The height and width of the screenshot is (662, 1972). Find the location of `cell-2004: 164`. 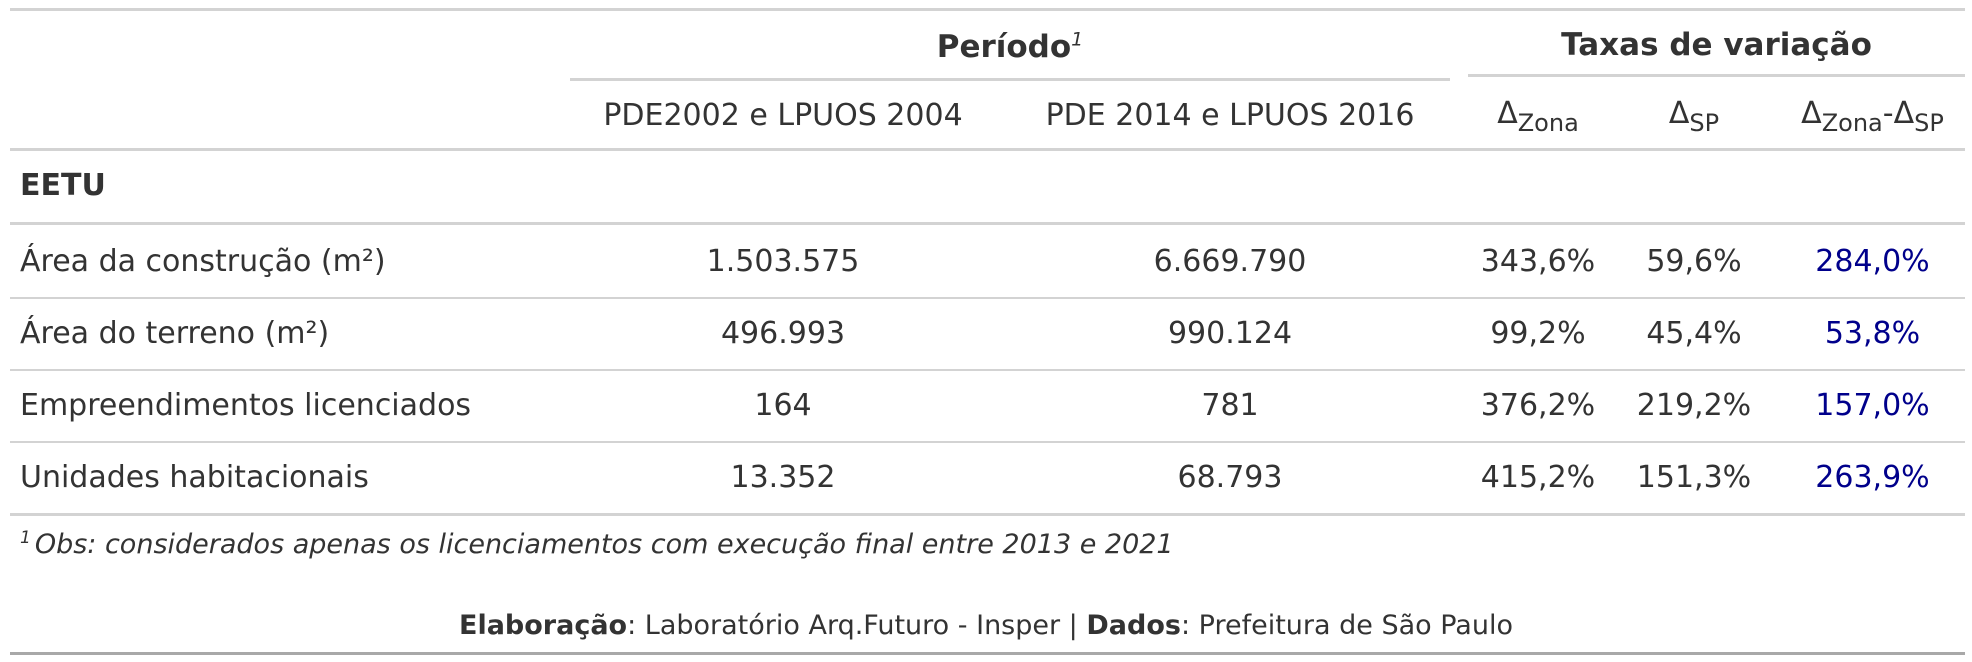

cell-2004: 164 is located at coordinates (783, 405).